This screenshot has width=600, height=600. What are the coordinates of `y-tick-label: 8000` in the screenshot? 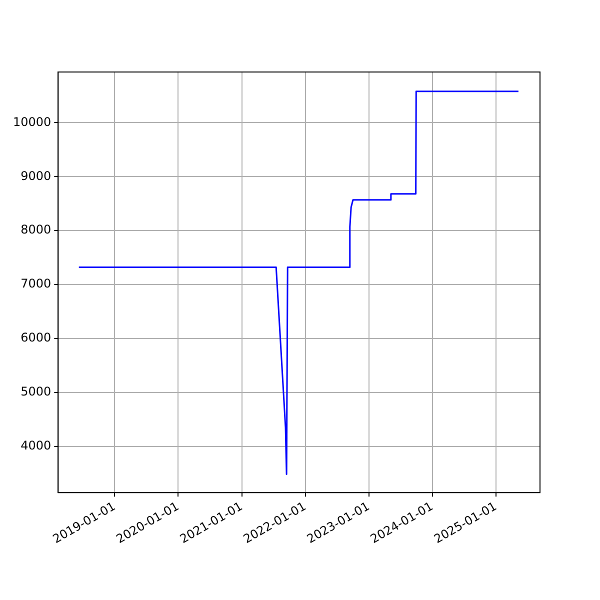 It's located at (36, 229).